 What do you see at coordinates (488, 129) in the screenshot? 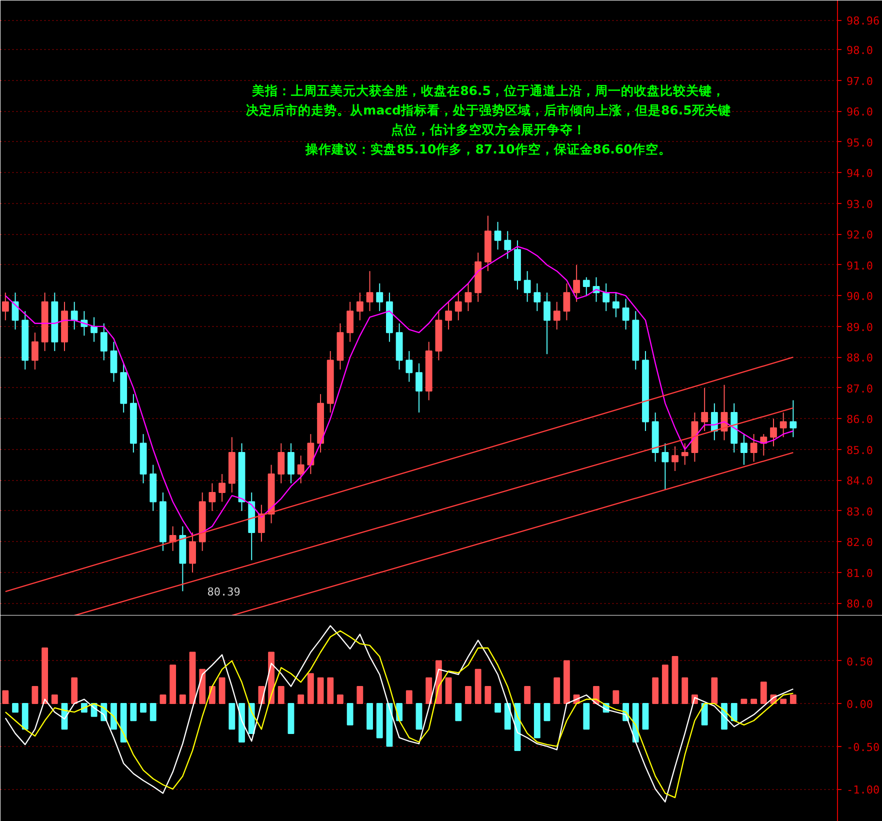
I see `annotation: 点位，估计多空双方会展开争夺！` at bounding box center [488, 129].